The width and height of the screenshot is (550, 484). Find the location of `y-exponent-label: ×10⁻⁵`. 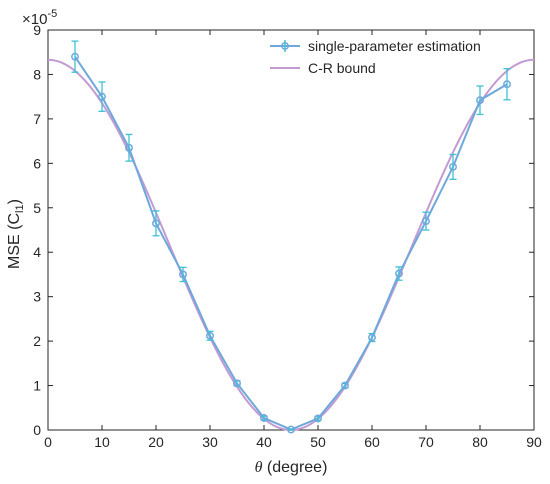

y-exponent-label: ×10⁻⁵ is located at coordinates (39, 18).